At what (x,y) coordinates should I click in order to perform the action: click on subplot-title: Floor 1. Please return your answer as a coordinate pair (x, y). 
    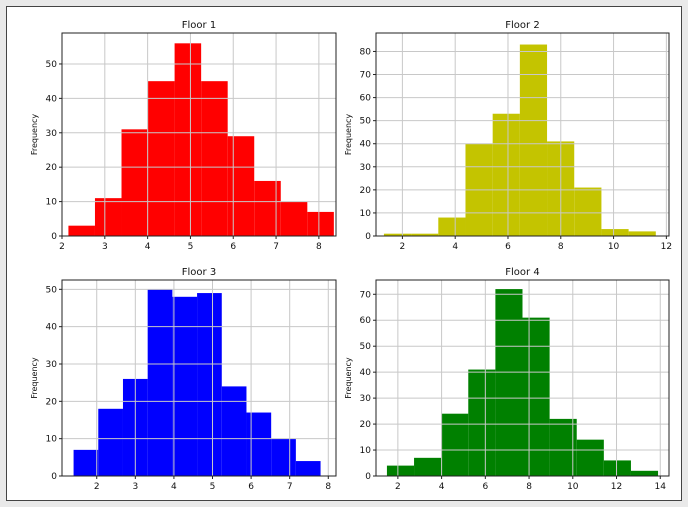
    Looking at the image, I should click on (199, 25).